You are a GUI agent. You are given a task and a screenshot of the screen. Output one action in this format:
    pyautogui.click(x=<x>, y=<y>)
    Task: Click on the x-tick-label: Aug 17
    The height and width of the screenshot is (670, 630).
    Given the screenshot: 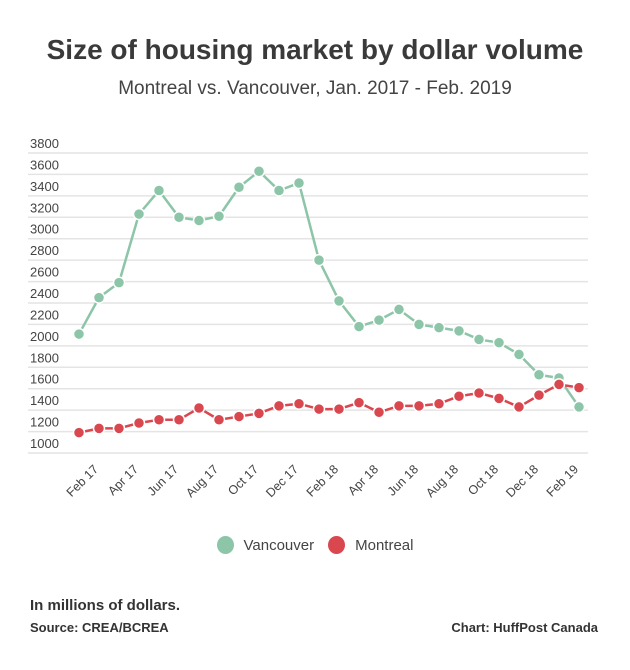 What is the action you would take?
    pyautogui.click(x=202, y=481)
    